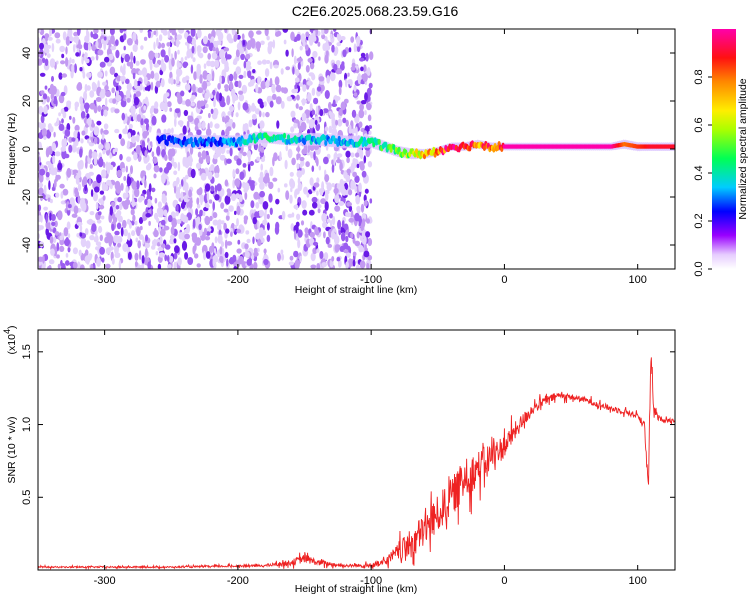  I want to click on spectrogram-ridge-mark, so click(379, 141).